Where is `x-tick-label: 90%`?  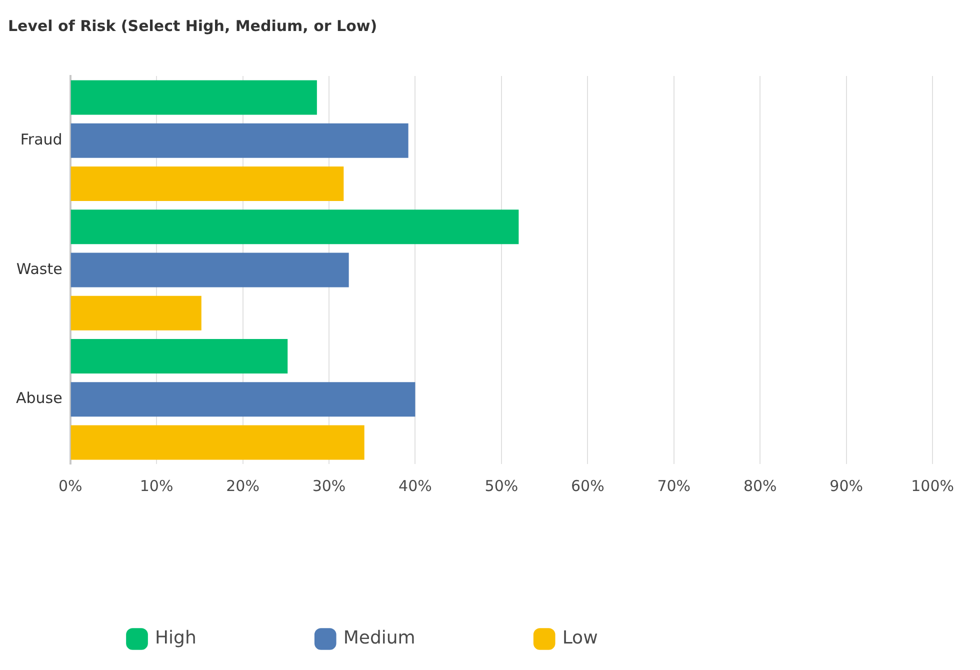 x-tick-label: 90% is located at coordinates (847, 485).